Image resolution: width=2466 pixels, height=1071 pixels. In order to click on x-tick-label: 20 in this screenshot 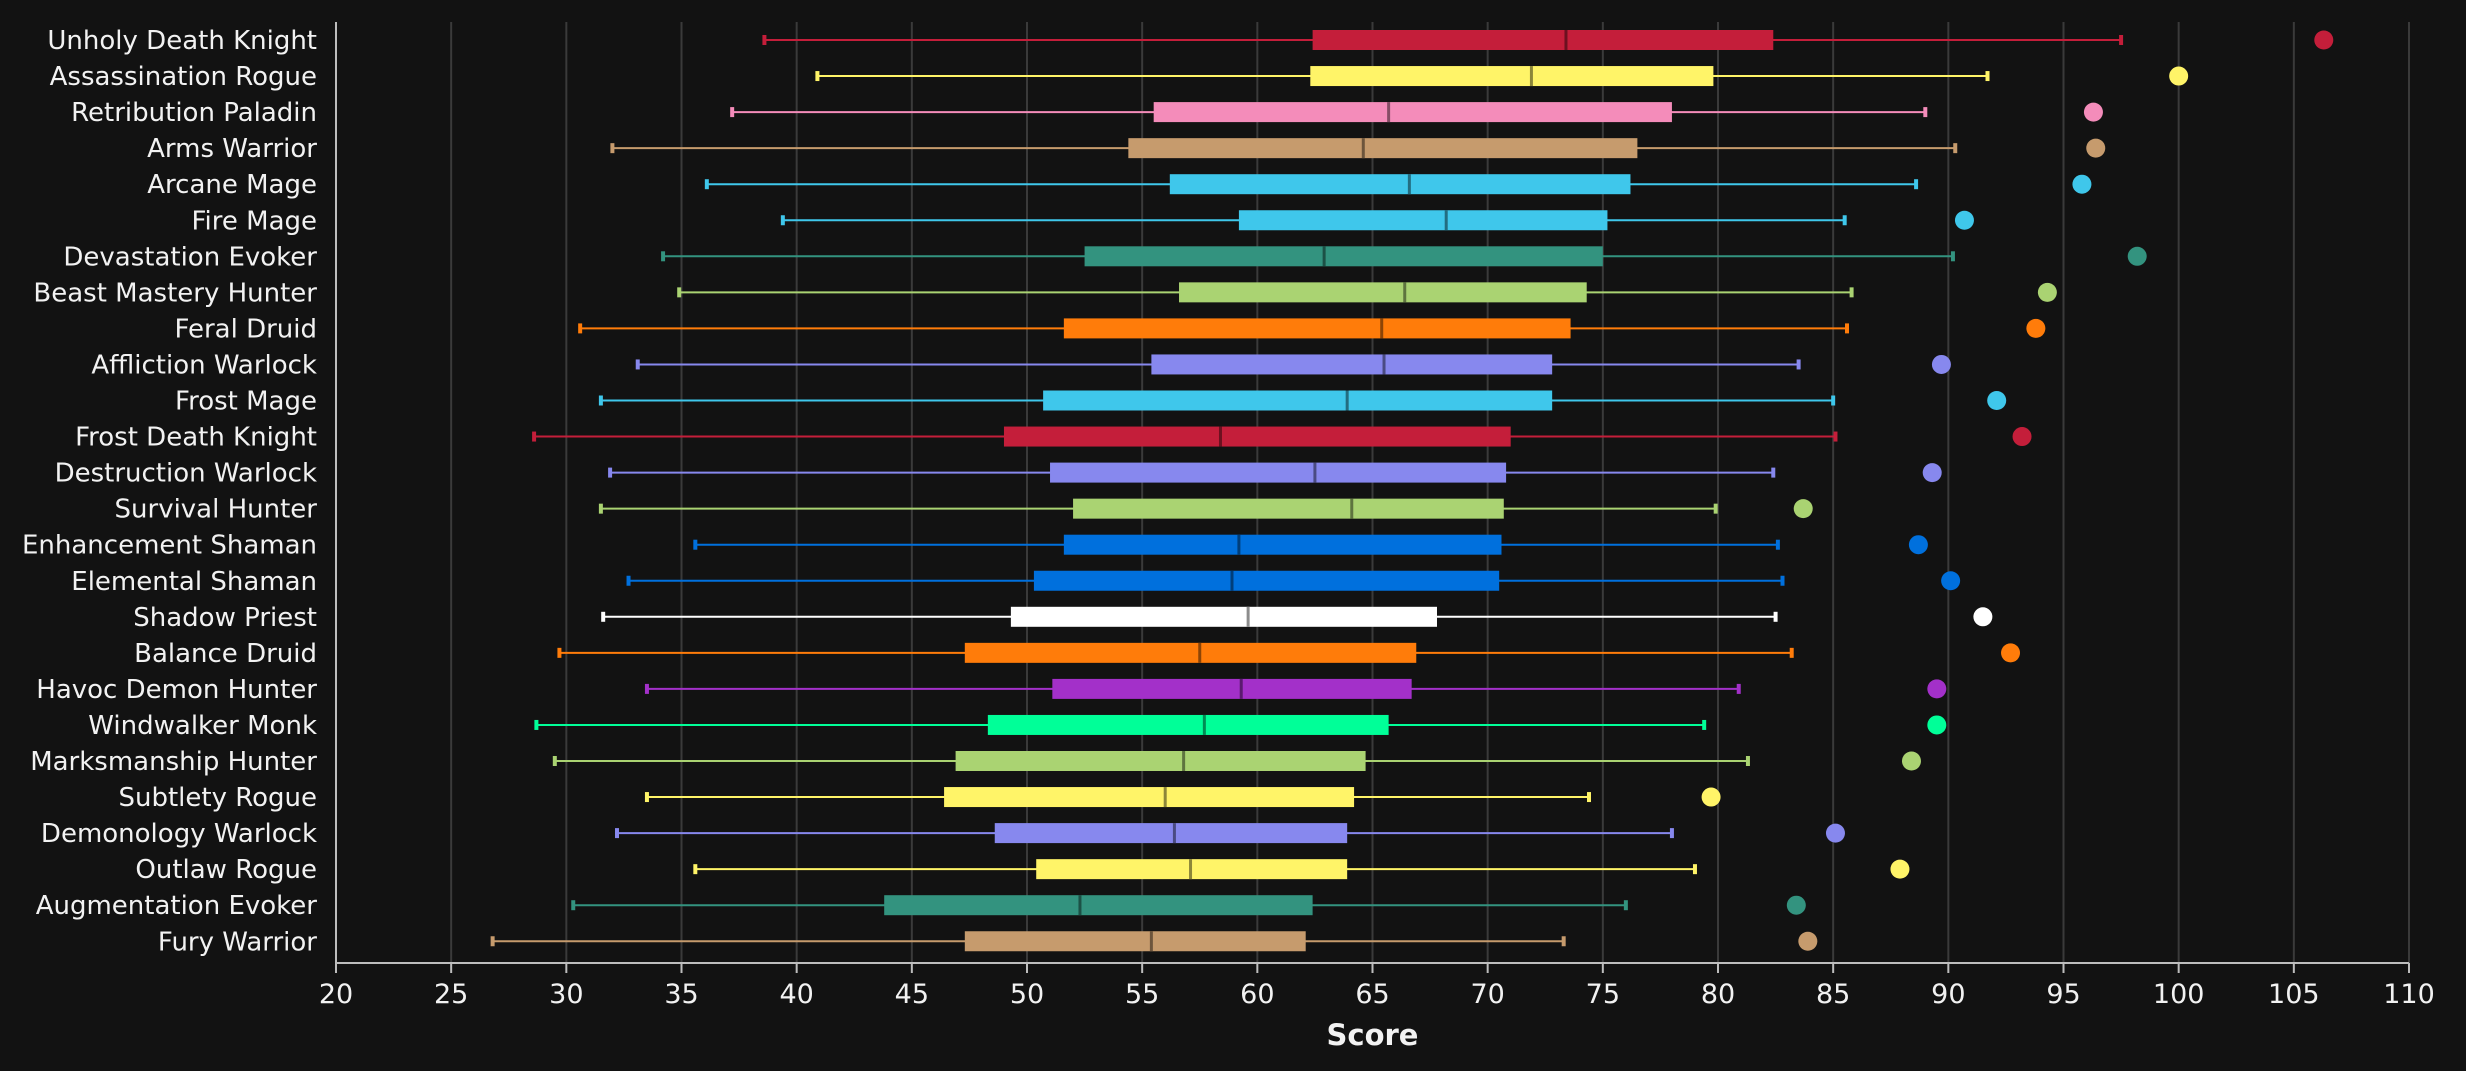, I will do `click(336, 994)`.